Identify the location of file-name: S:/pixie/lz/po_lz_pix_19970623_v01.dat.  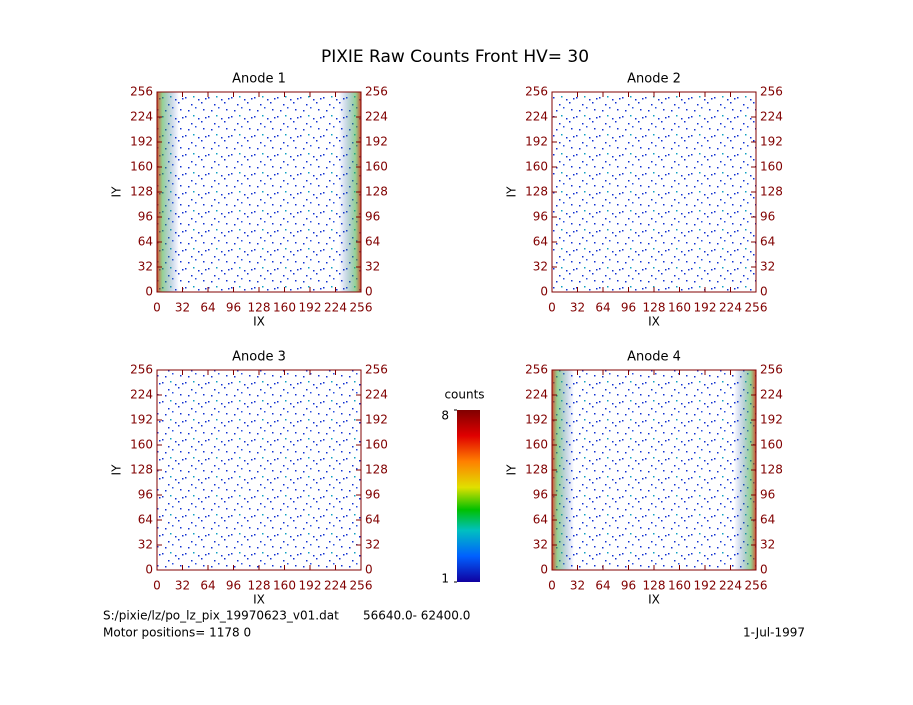
(221, 616).